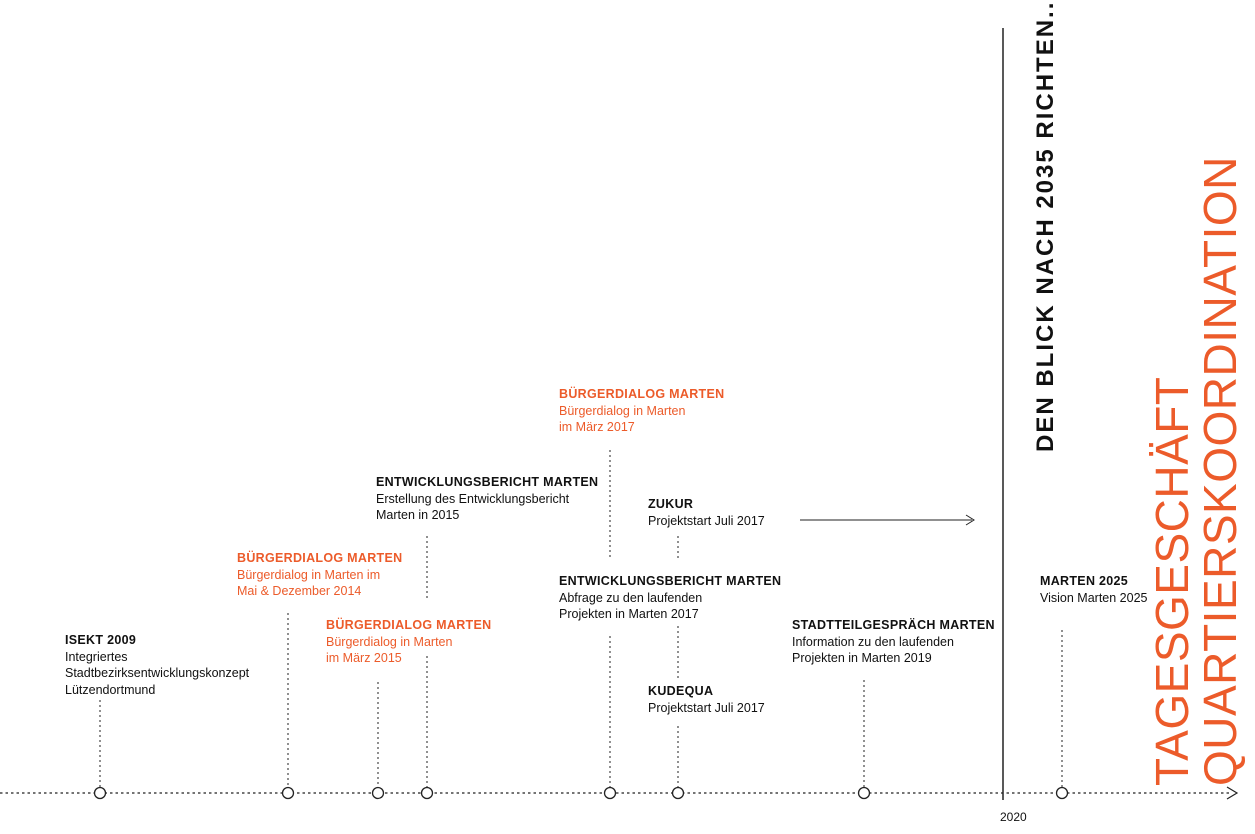 This screenshot has width=1255, height=834. I want to click on marker-marten2025, so click(1062, 793).